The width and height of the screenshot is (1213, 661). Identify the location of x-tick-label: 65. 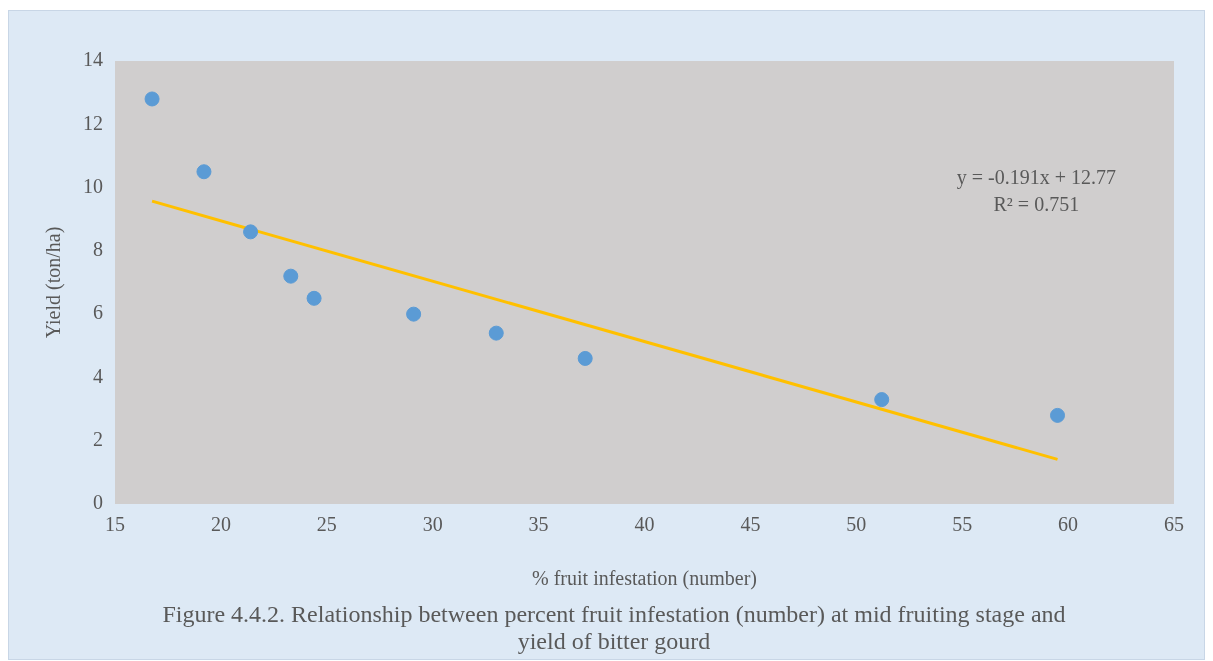
(1174, 524).